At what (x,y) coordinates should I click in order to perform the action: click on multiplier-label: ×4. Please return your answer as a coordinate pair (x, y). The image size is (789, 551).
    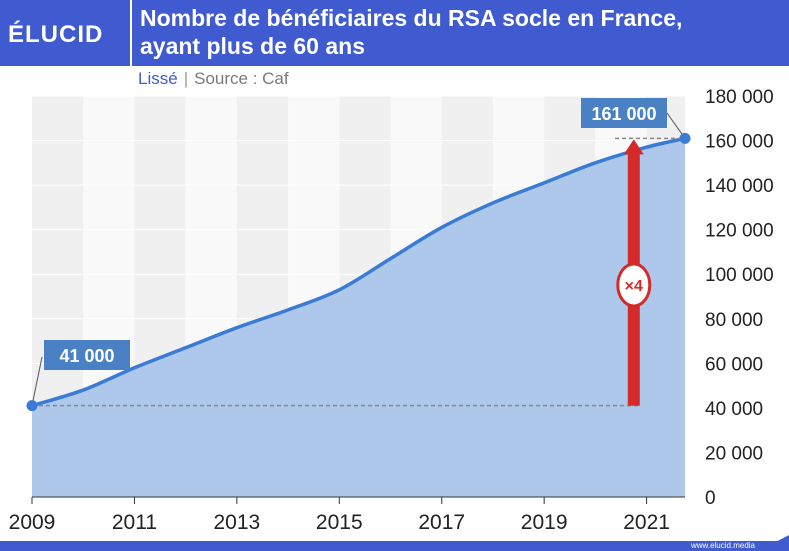
    Looking at the image, I should click on (634, 286).